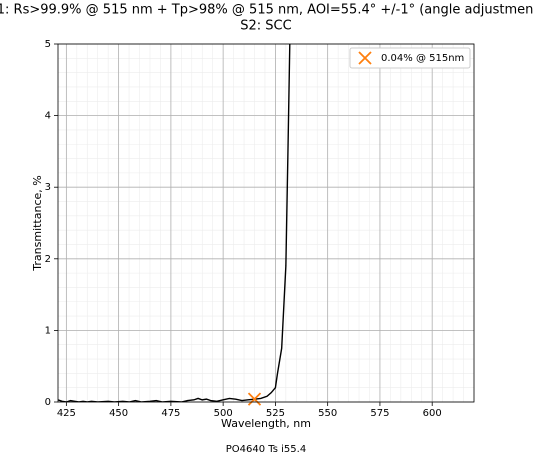  I want to click on legend-label: 0.04% @ 515nm, so click(422, 58).